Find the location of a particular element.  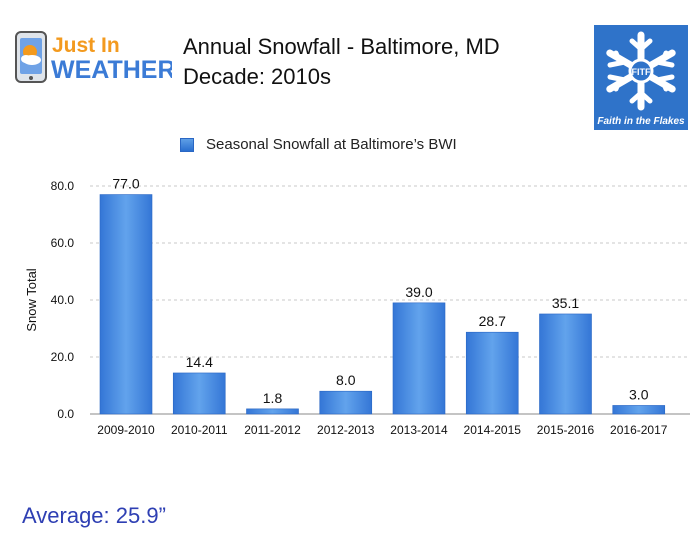

data-label-2011-2012: 1.8 is located at coordinates (273, 398).